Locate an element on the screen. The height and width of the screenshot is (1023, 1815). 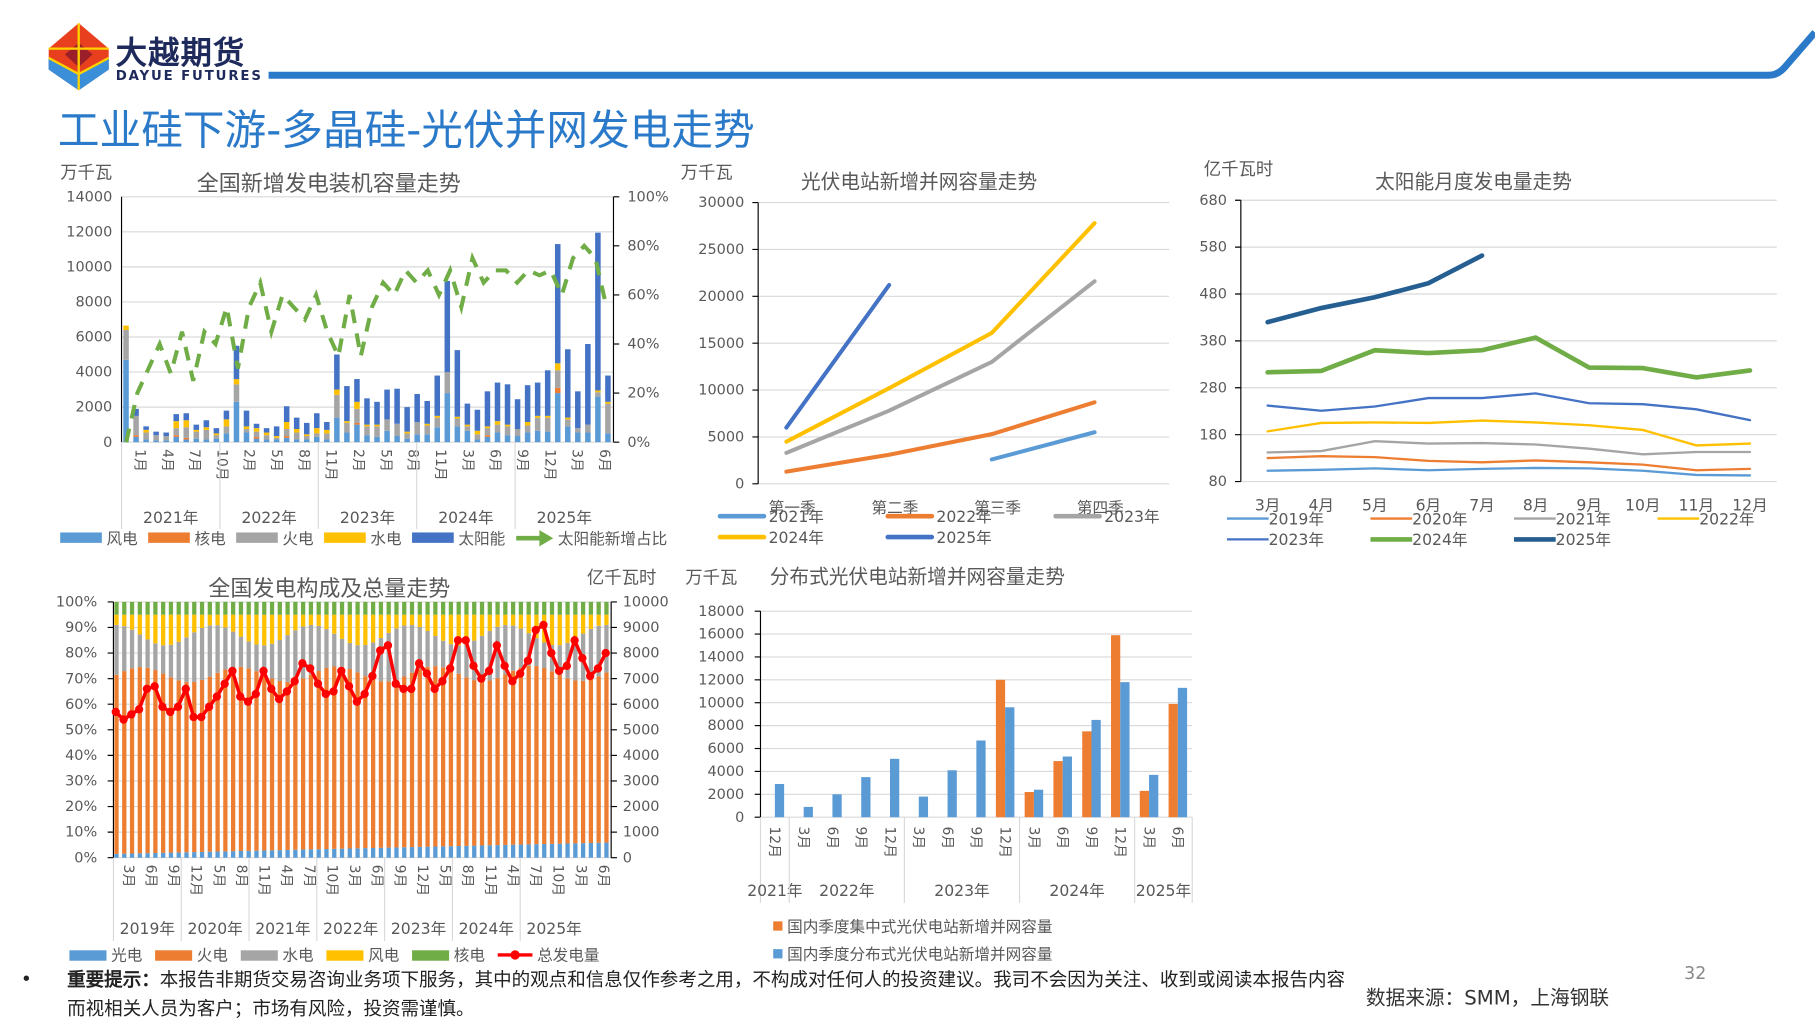
svg-text: 2000 is located at coordinates (725, 795).